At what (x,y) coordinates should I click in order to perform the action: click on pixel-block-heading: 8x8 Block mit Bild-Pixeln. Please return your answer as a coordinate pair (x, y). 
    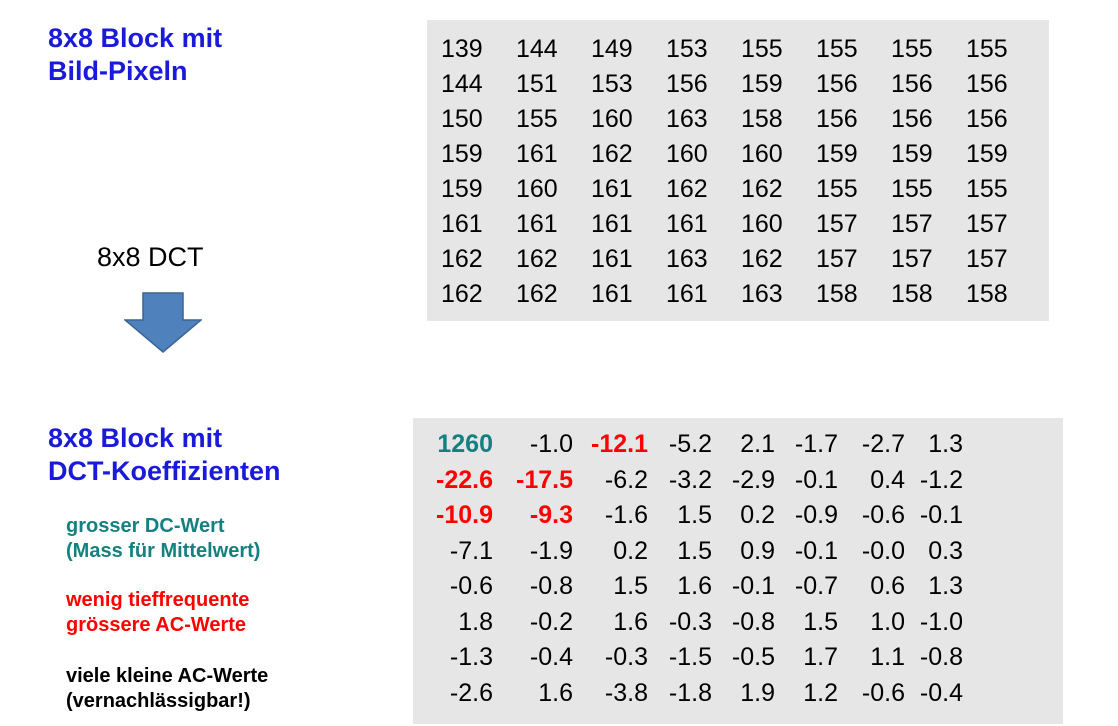
    Looking at the image, I should click on (135, 55).